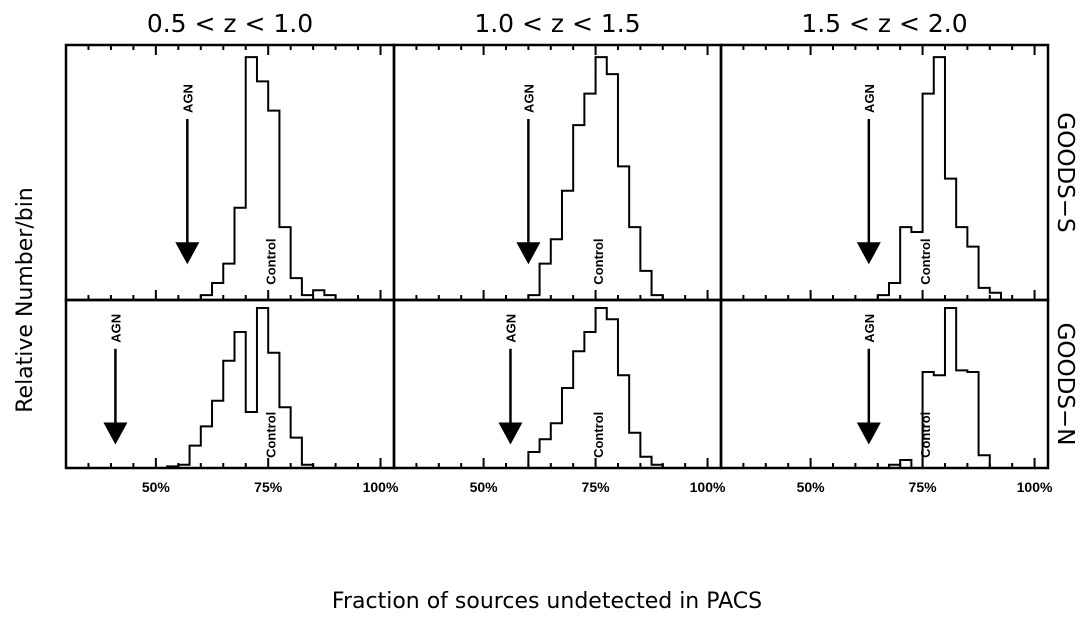 This screenshot has height=617, width=1081. Describe the element at coordinates (25, 300) in the screenshot. I see `y-axis-label: Relative Number/bin` at that location.